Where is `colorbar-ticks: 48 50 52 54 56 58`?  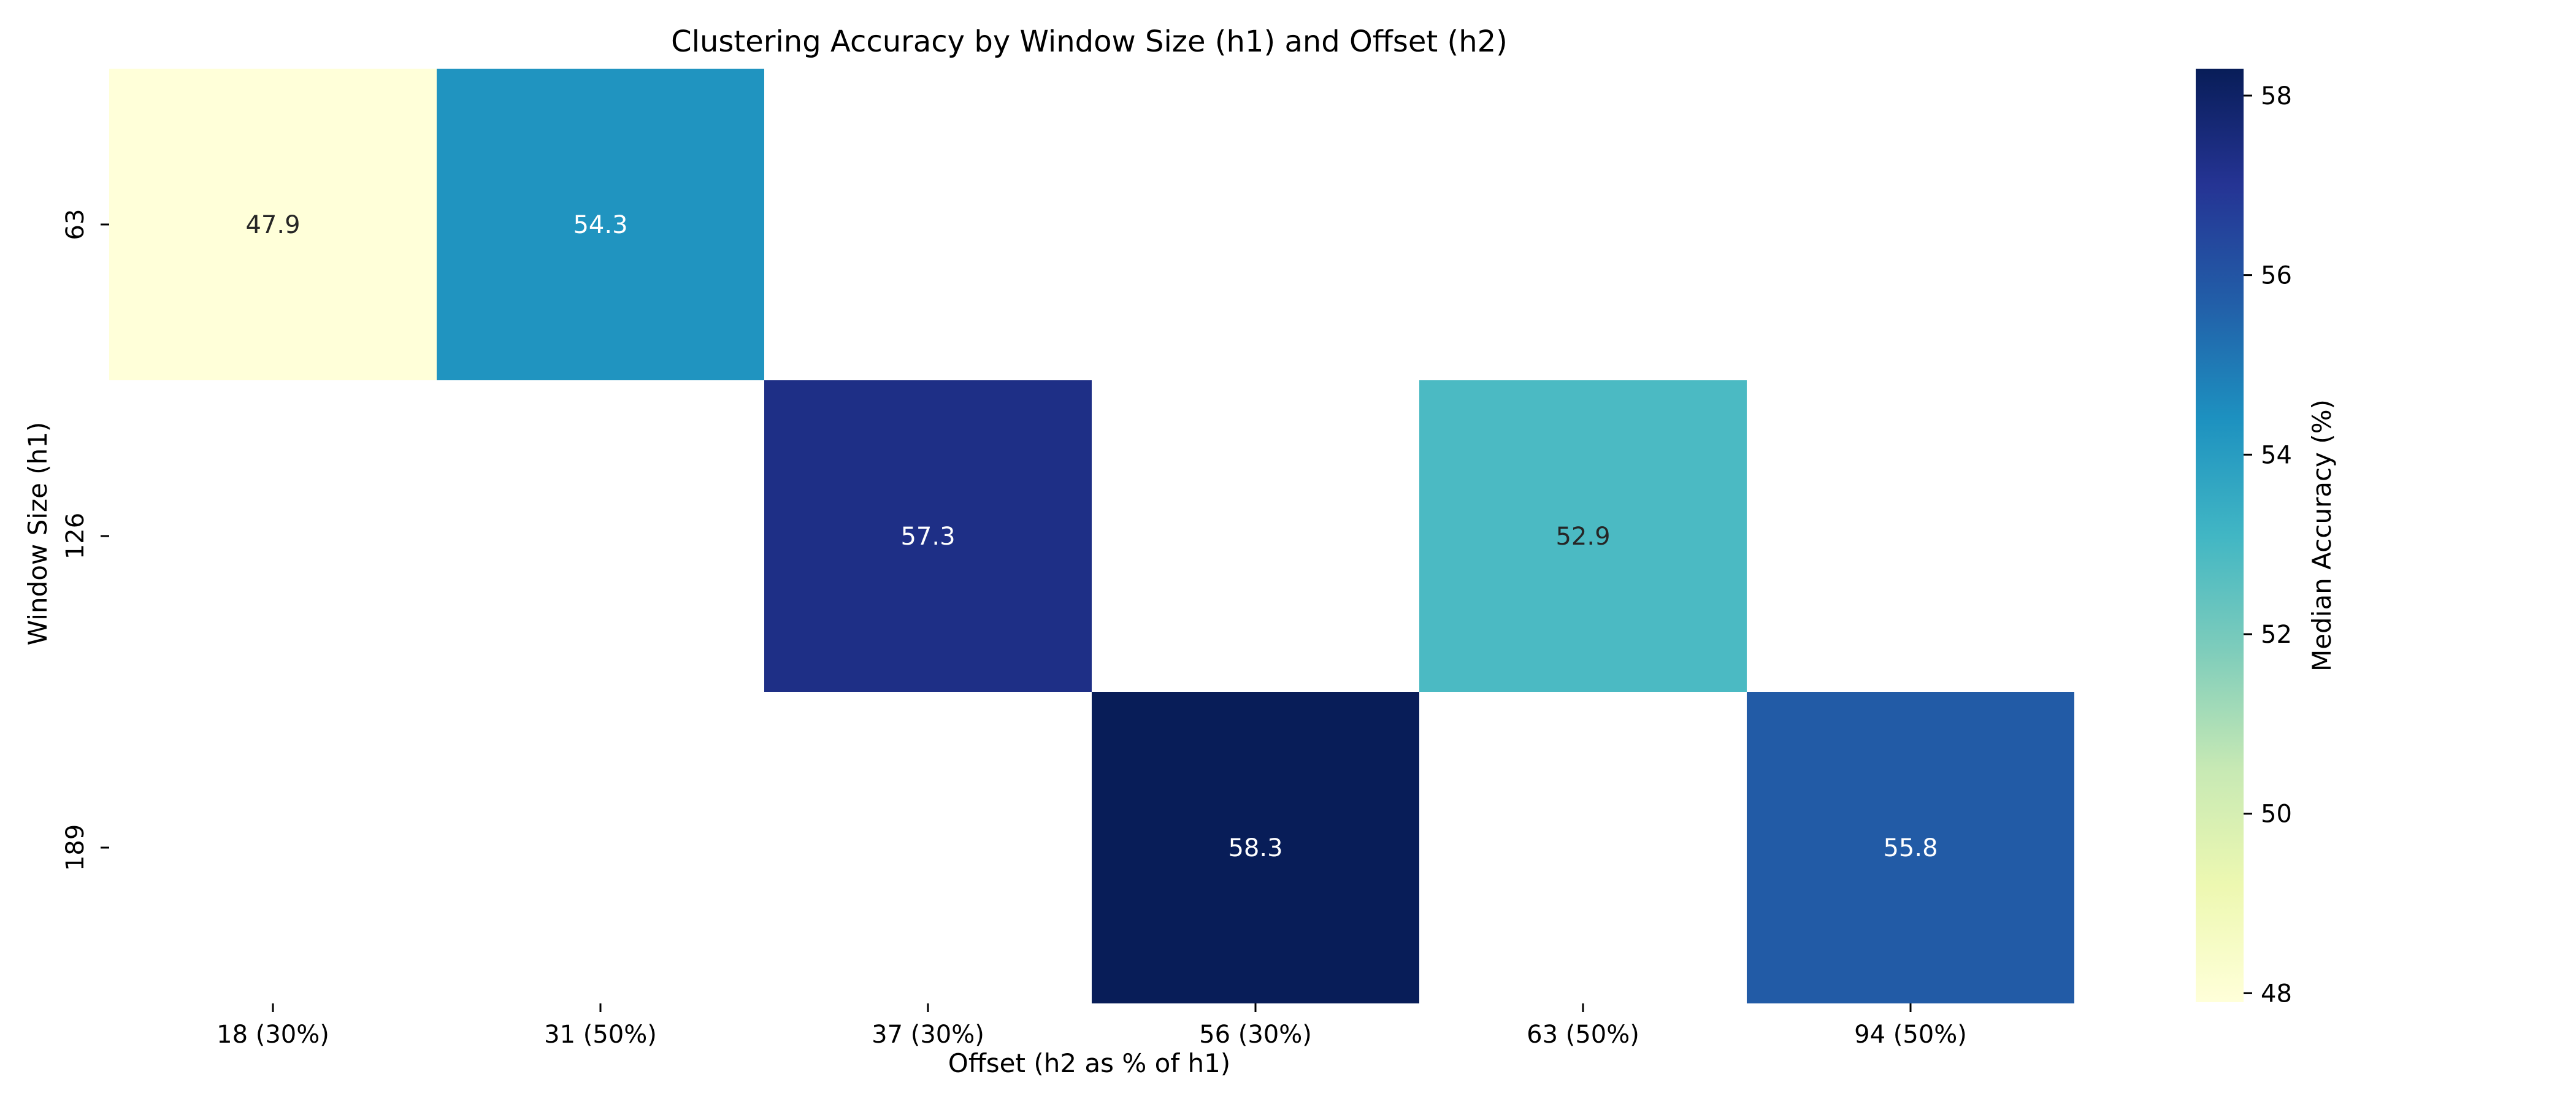
colorbar-ticks: 48 50 52 54 56 58 is located at coordinates (2268, 545).